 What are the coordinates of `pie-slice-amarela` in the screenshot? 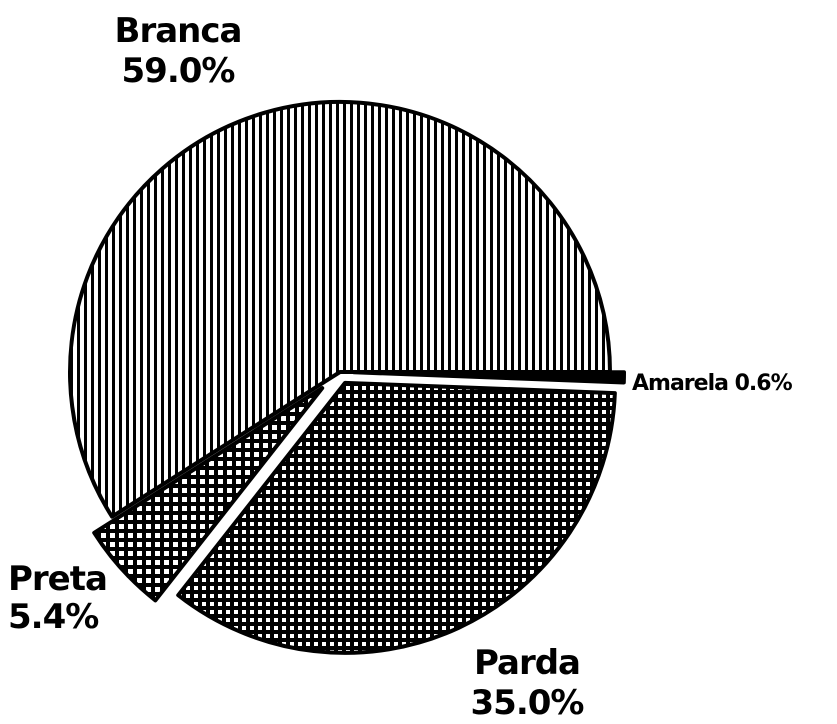 It's located at (488, 377).